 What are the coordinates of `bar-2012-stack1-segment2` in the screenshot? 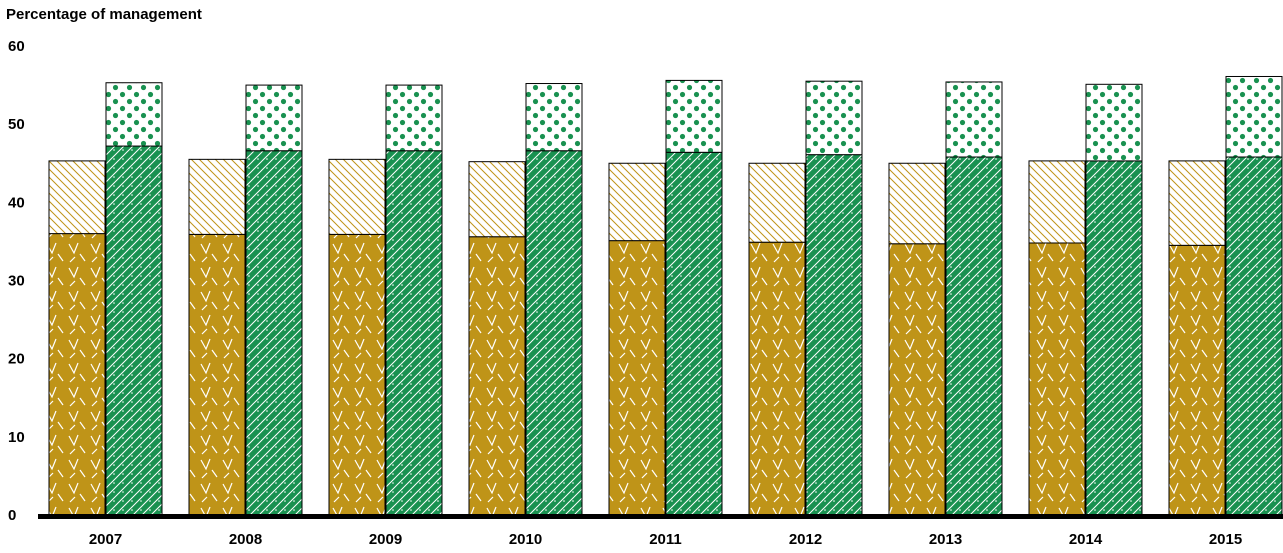 It's located at (777, 202).